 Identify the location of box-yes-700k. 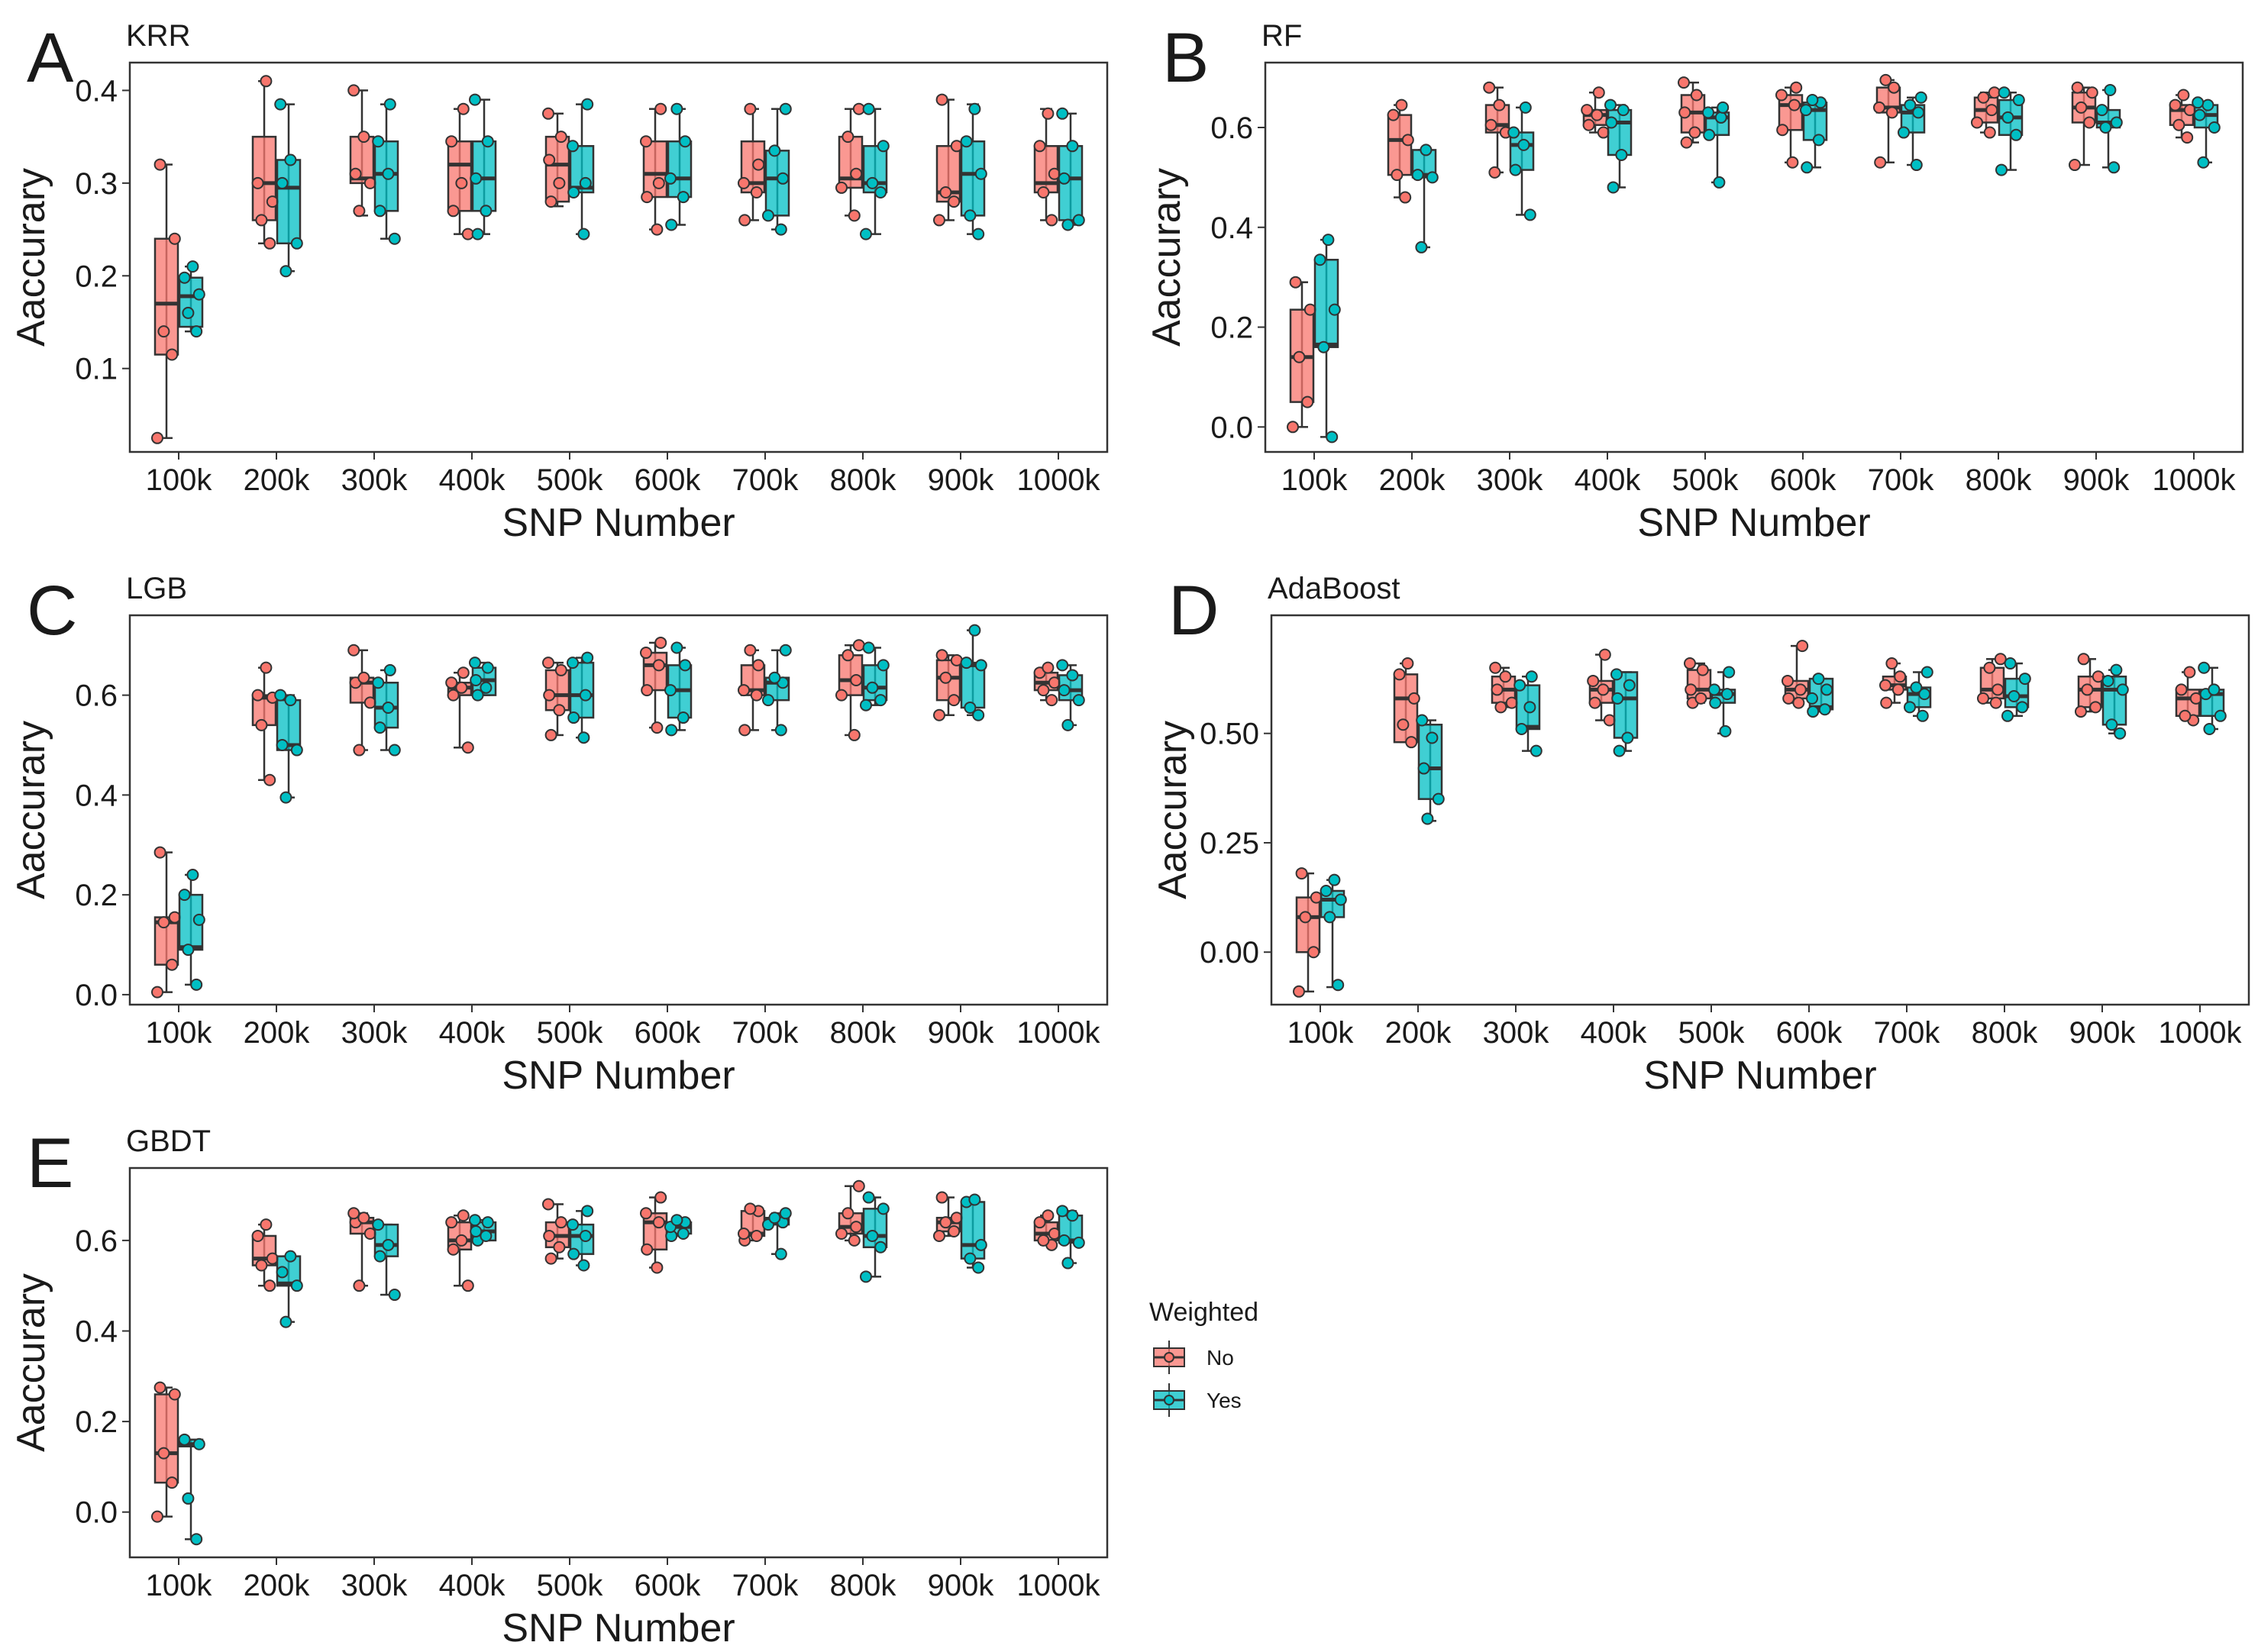
(777, 690).